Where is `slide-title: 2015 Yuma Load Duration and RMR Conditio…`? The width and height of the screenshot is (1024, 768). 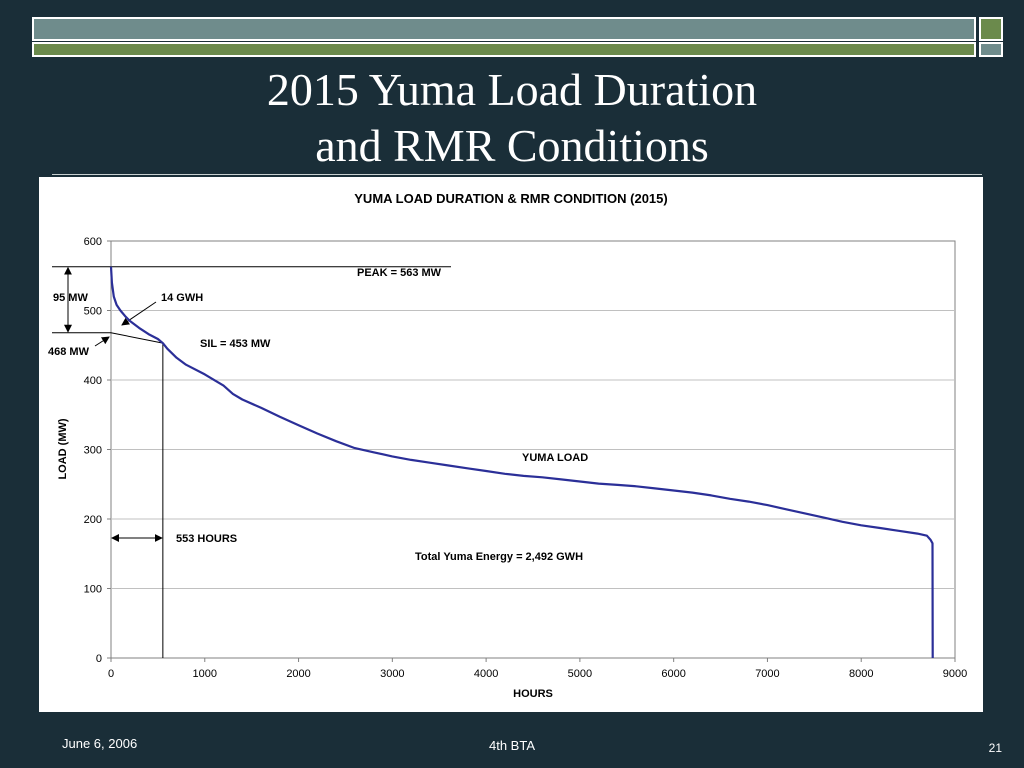
slide-title: 2015 Yuma Load Duration and RMR Conditio… is located at coordinates (512, 118).